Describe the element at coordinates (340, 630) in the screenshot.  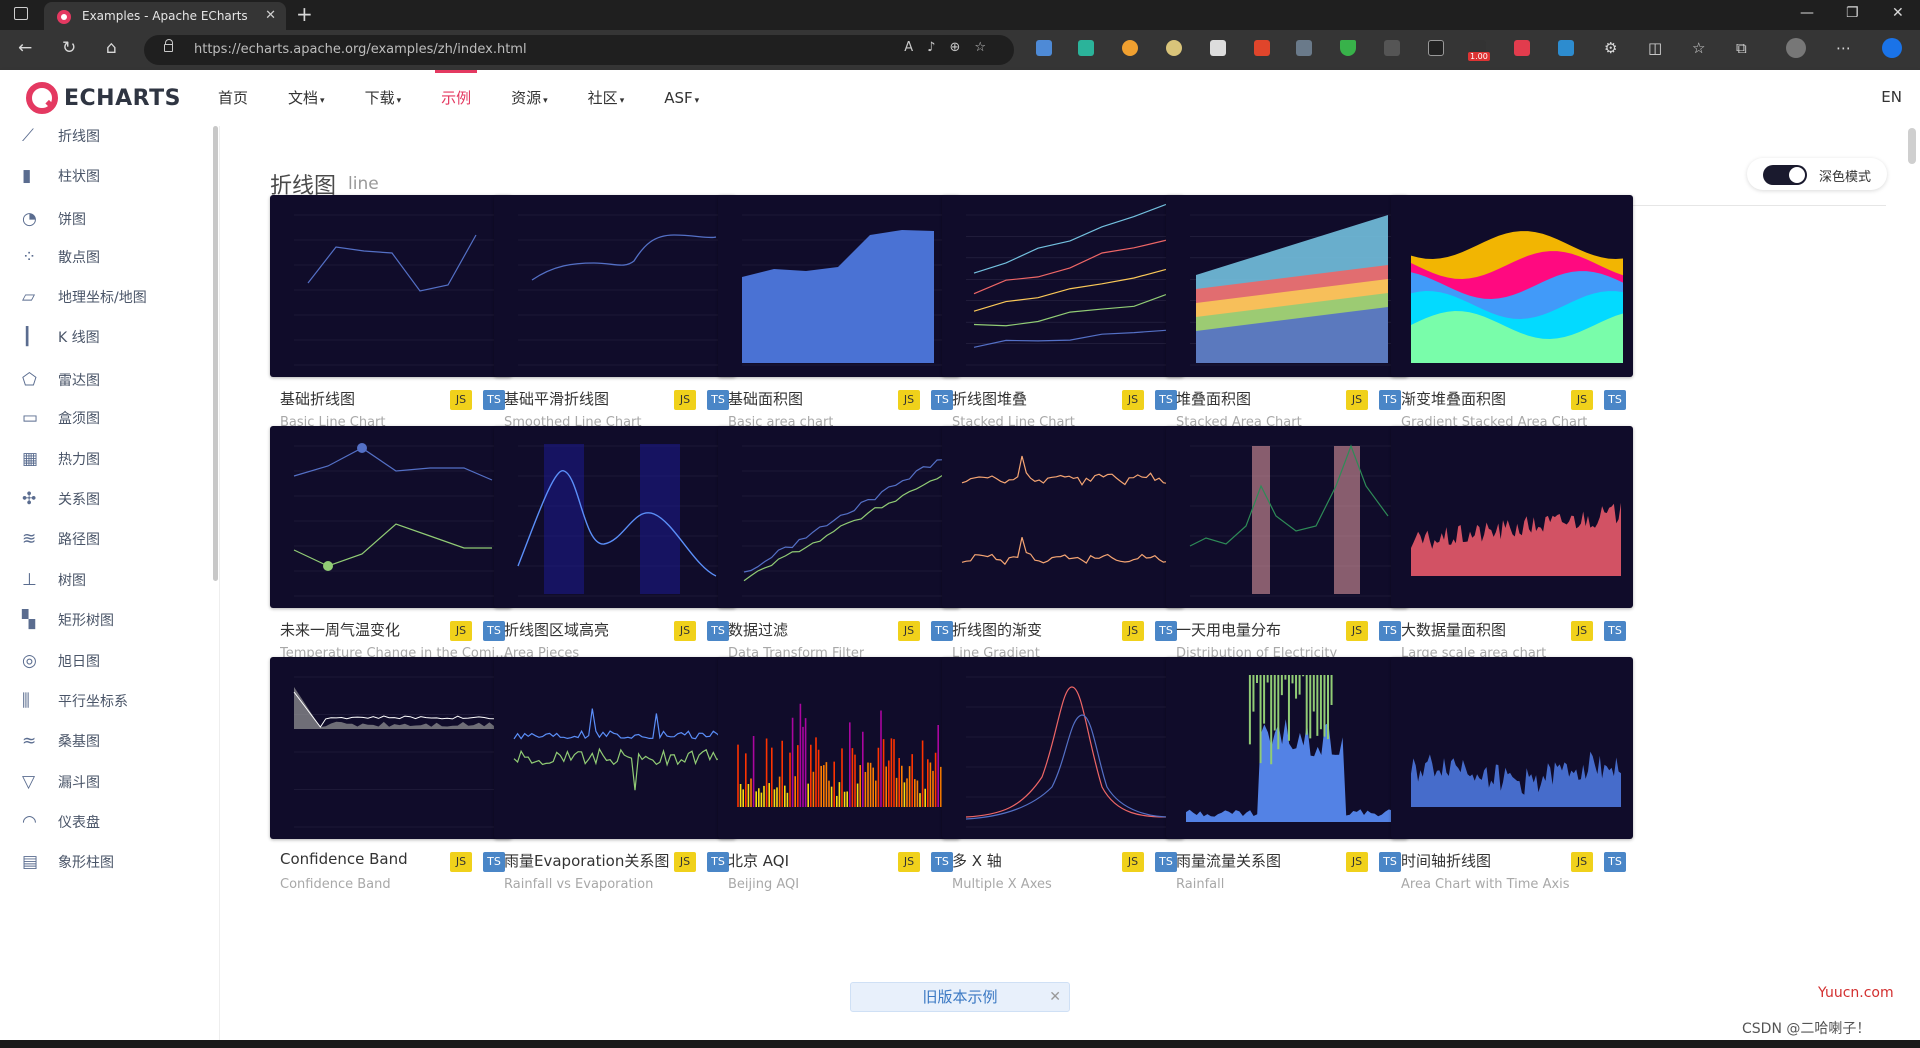
I see `example-title: 未来一周气温变化` at that location.